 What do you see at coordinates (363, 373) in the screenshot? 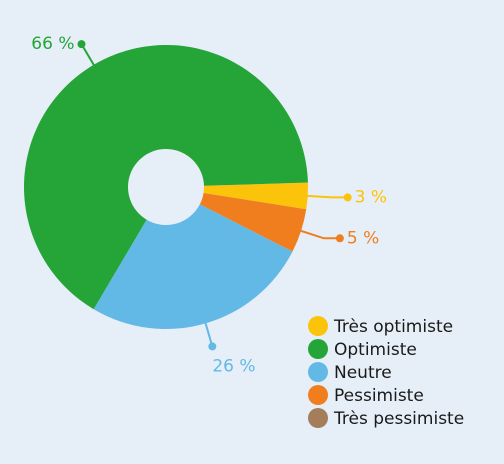
I see `legend-label: Neutre` at bounding box center [363, 373].